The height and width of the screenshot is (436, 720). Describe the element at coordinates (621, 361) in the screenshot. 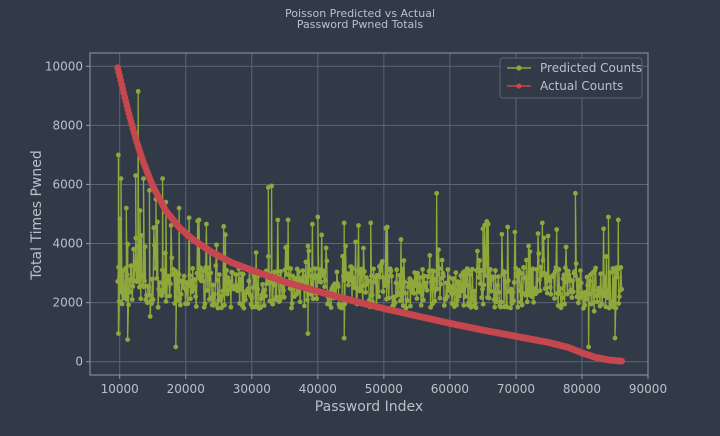

I see `actual-point` at that location.